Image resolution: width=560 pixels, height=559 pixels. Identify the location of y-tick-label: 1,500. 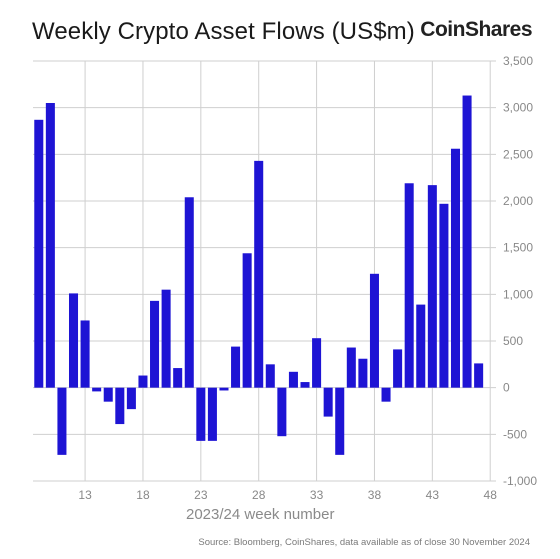
(518, 248).